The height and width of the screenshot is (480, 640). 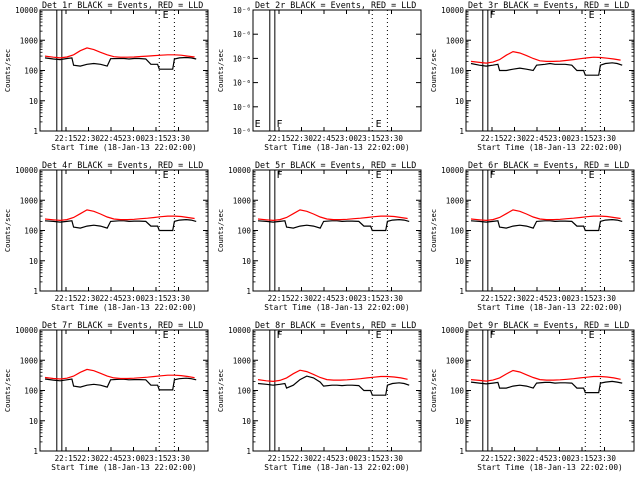 What do you see at coordinates (335, 165) in the screenshot?
I see `panel-title: Det 5r BLACK = Events, RED = LLD` at bounding box center [335, 165].